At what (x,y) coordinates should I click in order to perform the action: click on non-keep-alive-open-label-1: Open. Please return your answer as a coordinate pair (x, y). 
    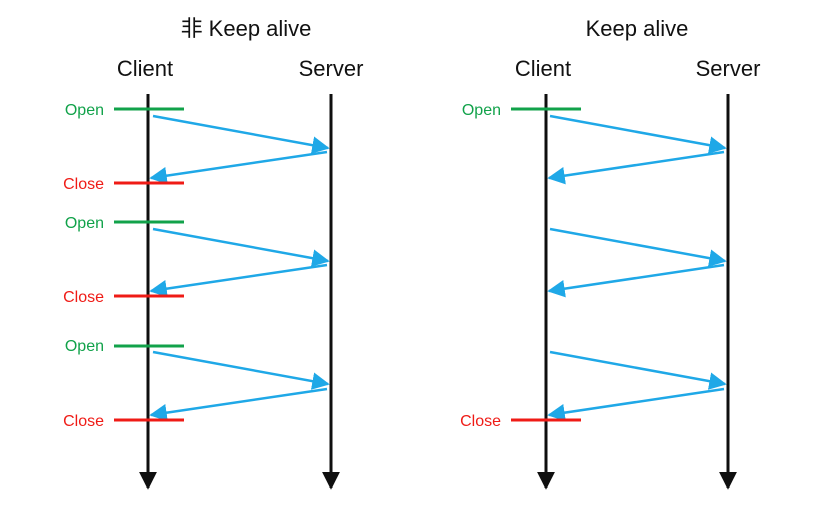
    Looking at the image, I should click on (84, 110).